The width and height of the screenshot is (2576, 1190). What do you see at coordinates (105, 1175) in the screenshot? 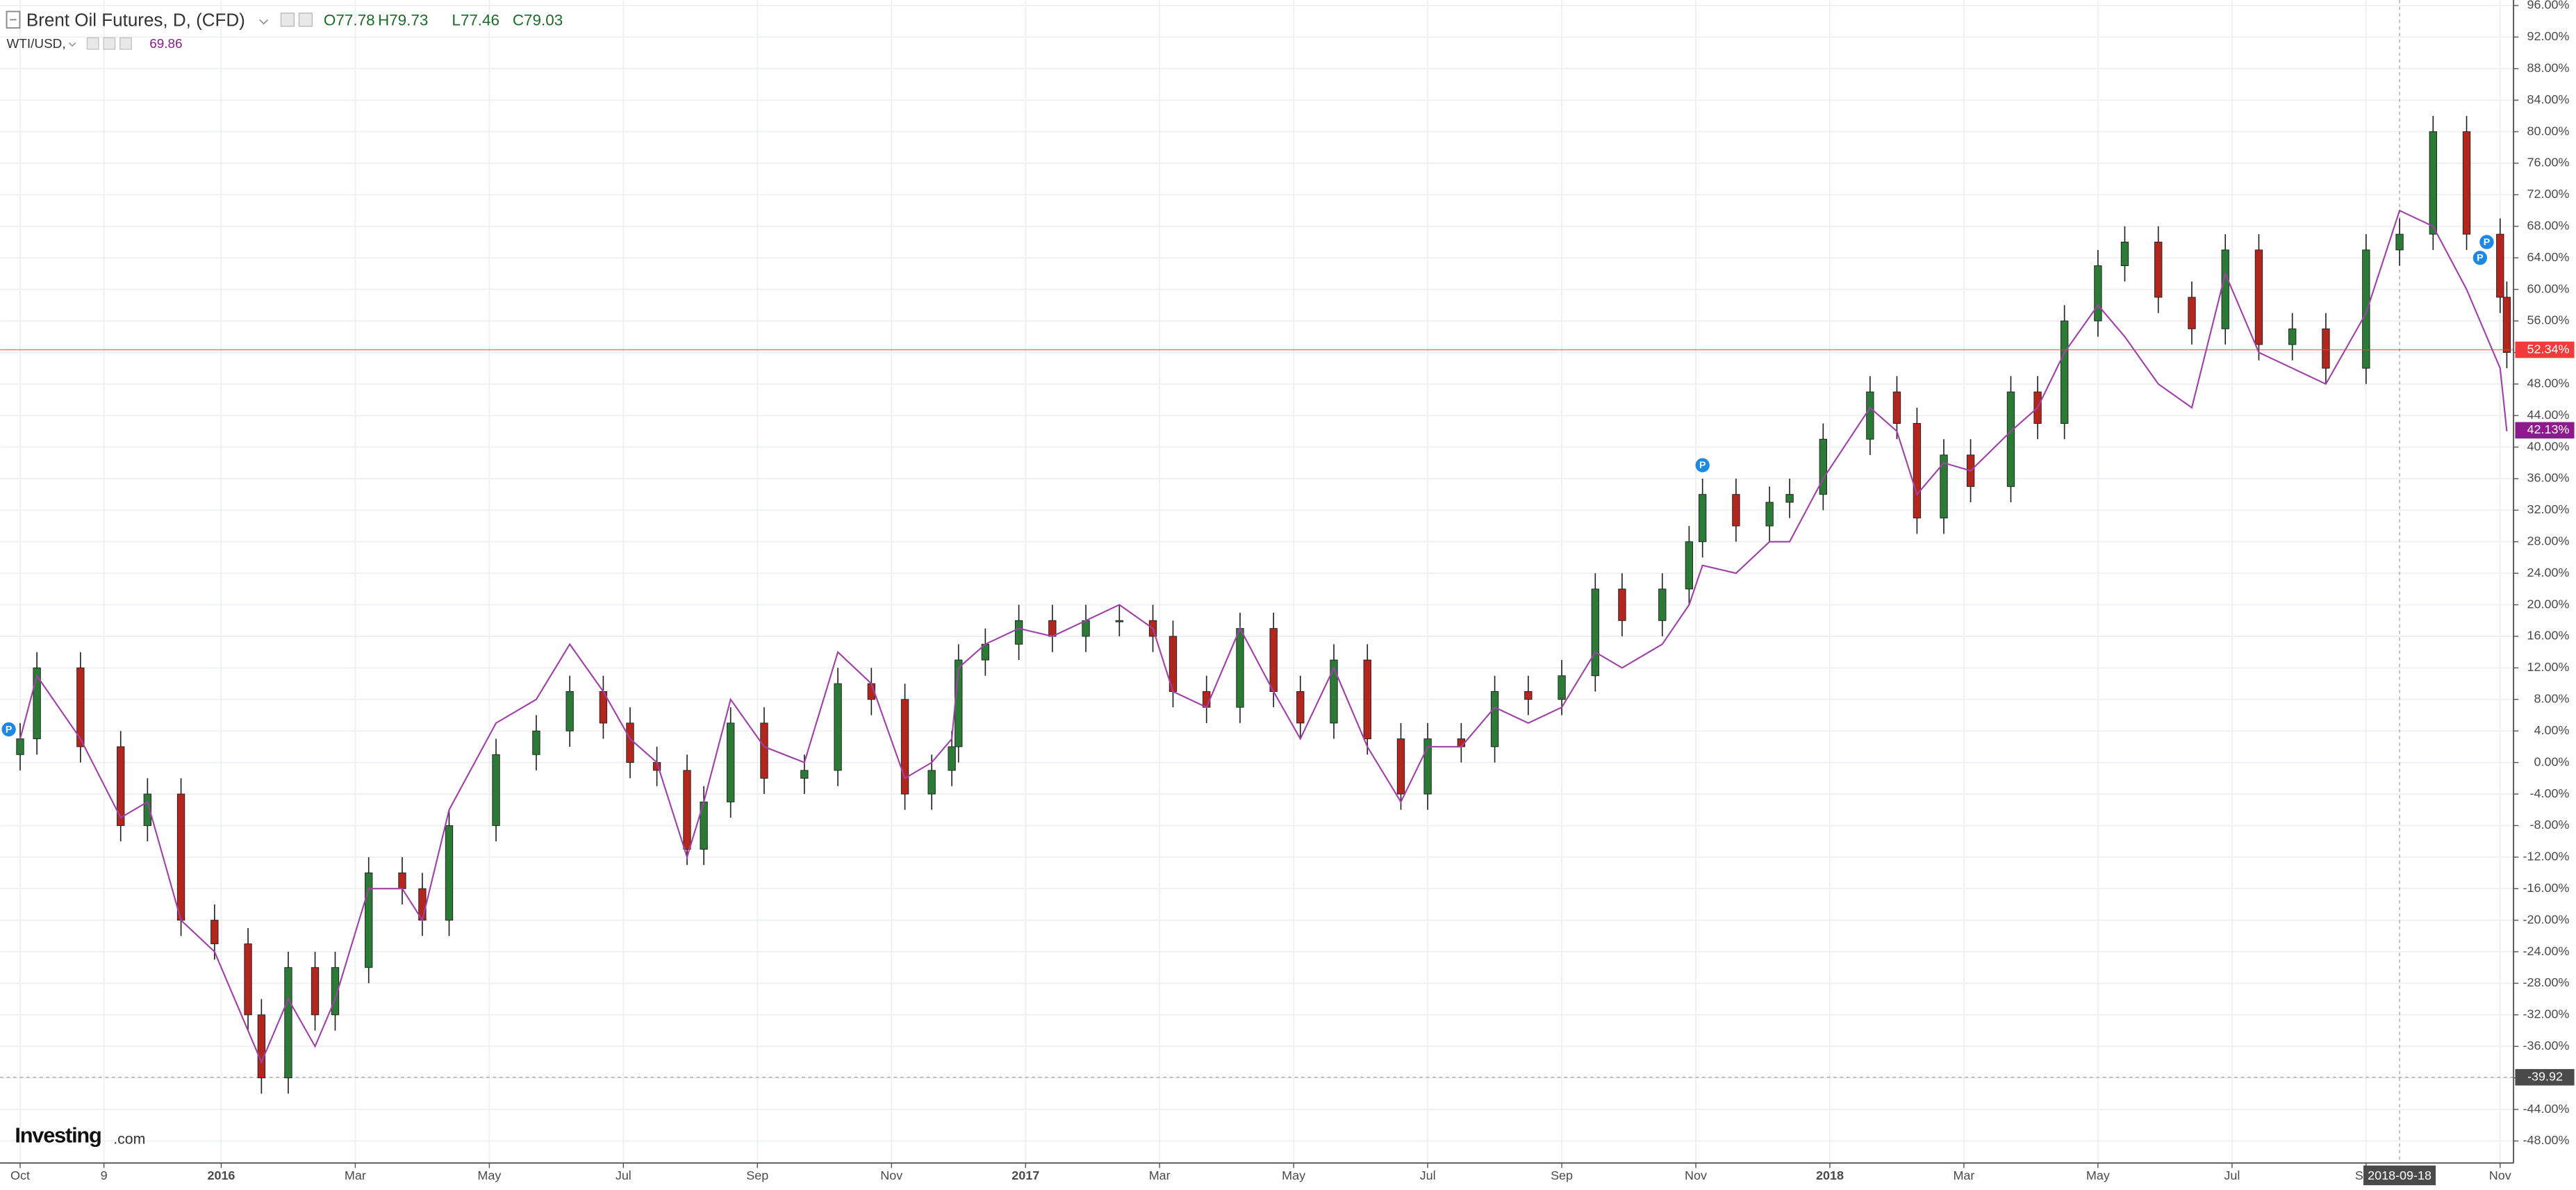
I see `x-tick-label: 9` at bounding box center [105, 1175].